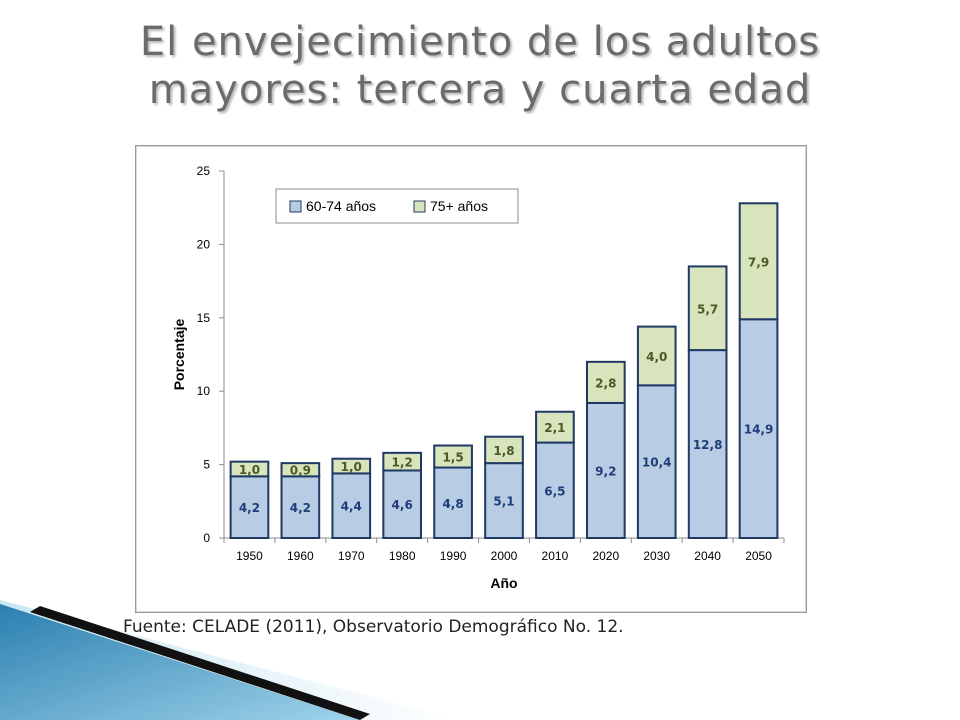 The image size is (960, 720). I want to click on x-tick-label-1970: 1970, so click(351, 556).